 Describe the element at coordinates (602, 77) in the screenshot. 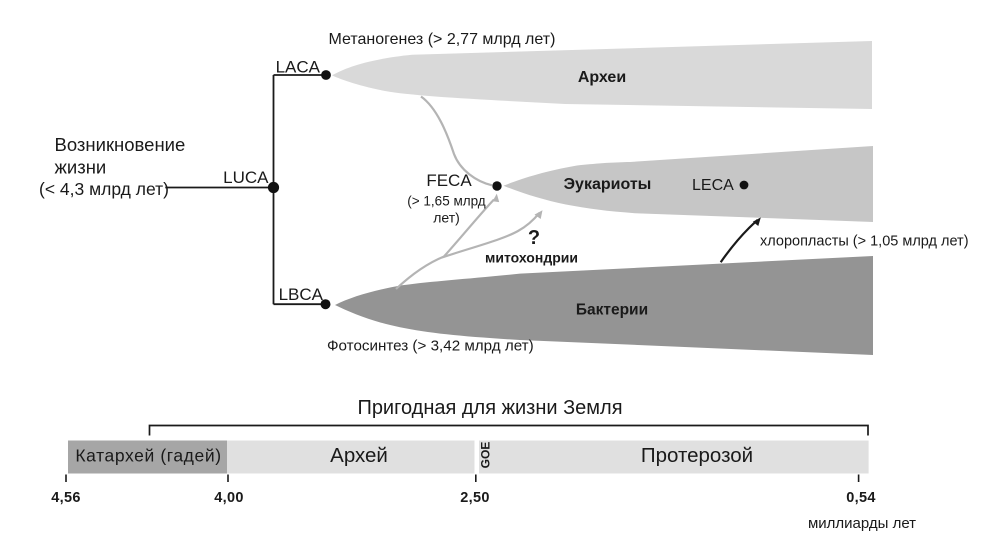

I see `svg-text: Археи` at that location.